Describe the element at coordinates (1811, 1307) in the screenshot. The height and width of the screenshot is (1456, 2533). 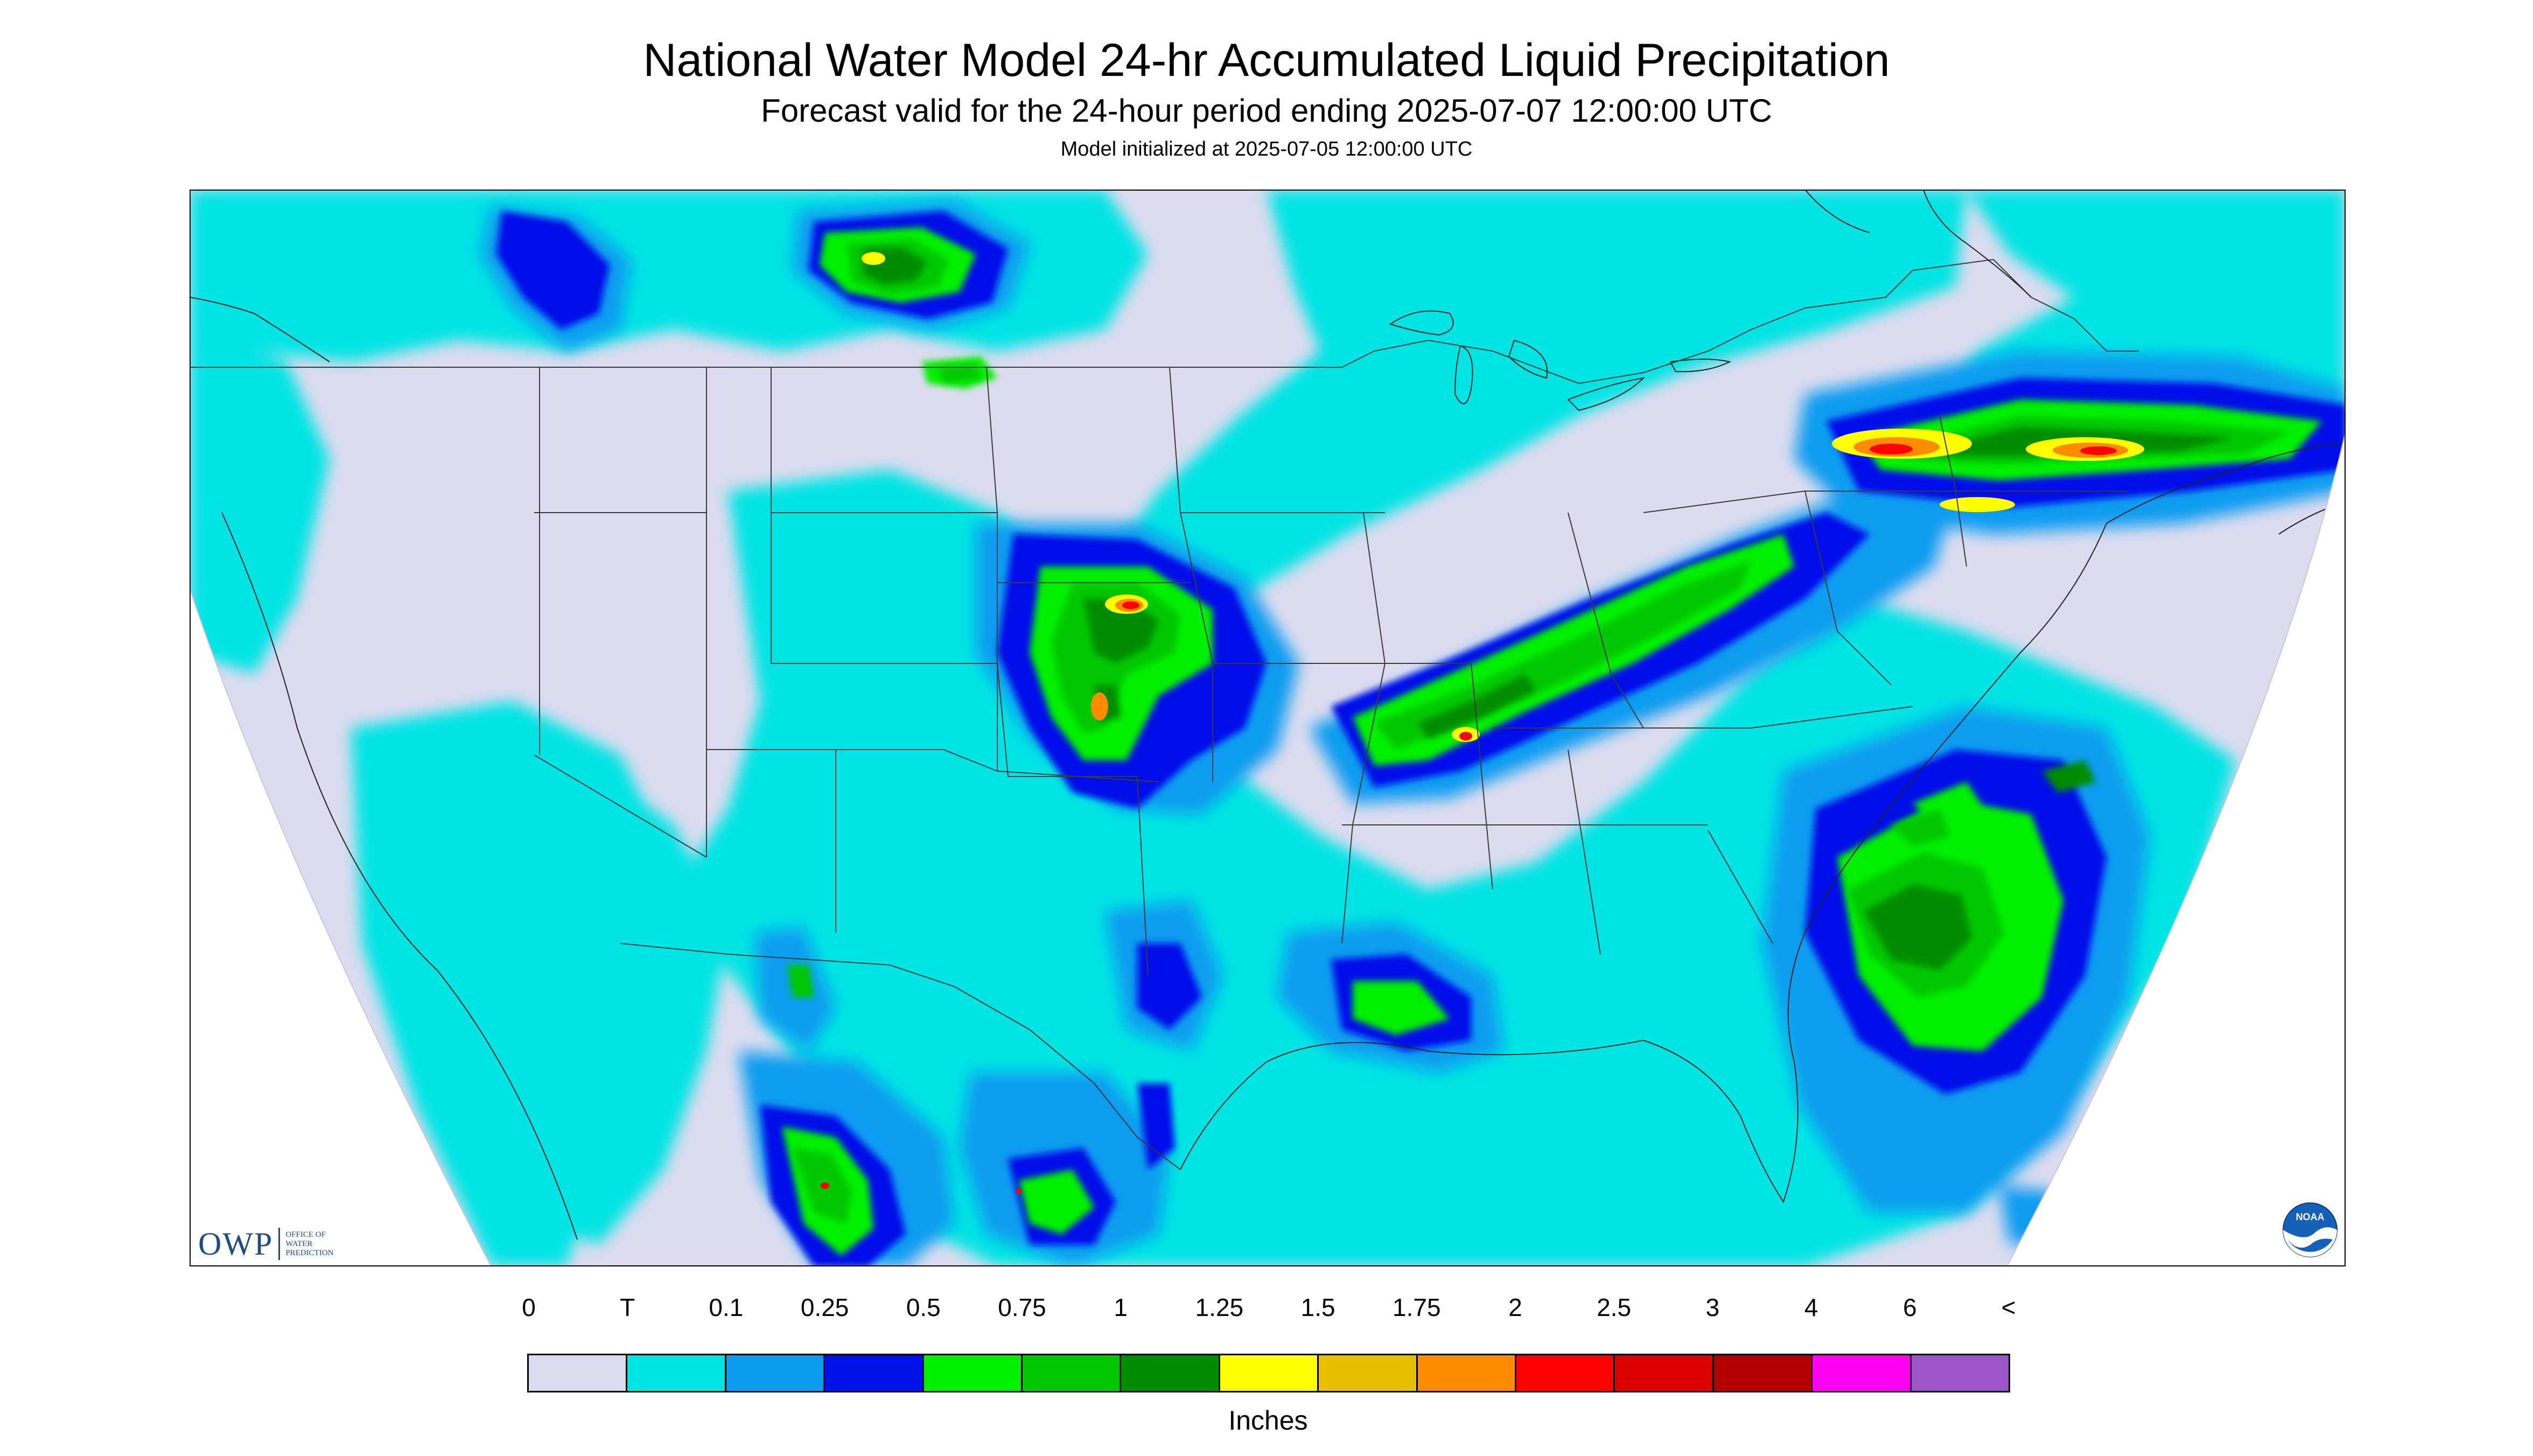
I see `legend-tick-label-13: 4` at that location.